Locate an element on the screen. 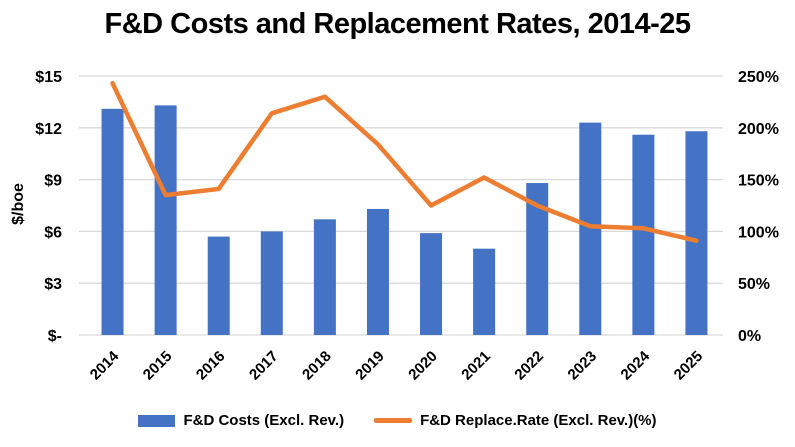  legend-bar-swatch-icon is located at coordinates (157, 420).